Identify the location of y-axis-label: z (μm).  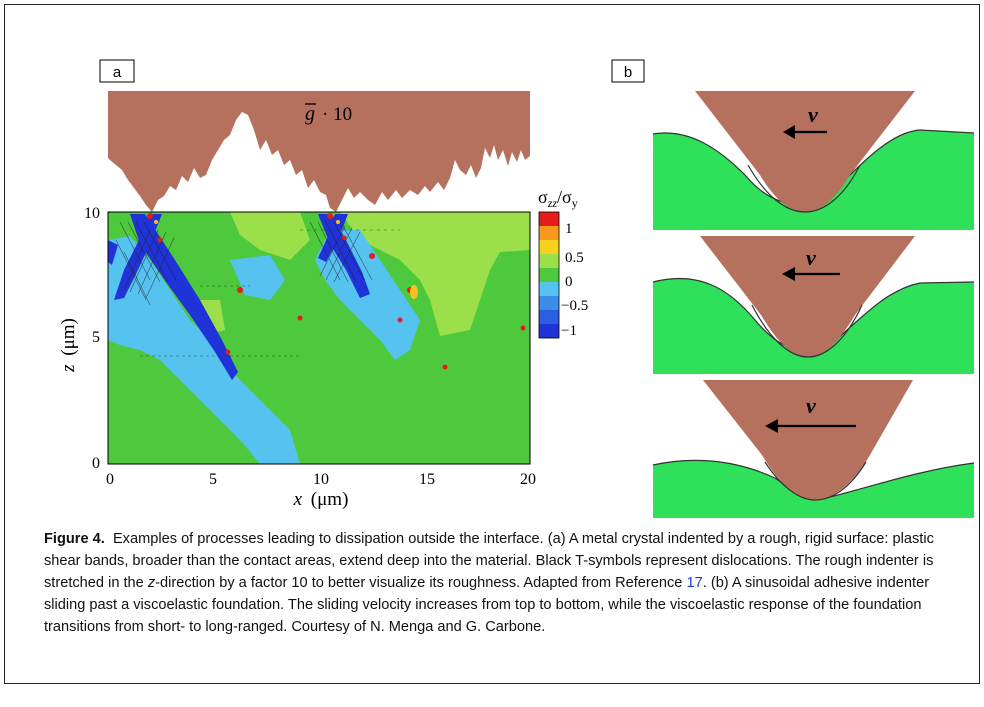
(68, 345).